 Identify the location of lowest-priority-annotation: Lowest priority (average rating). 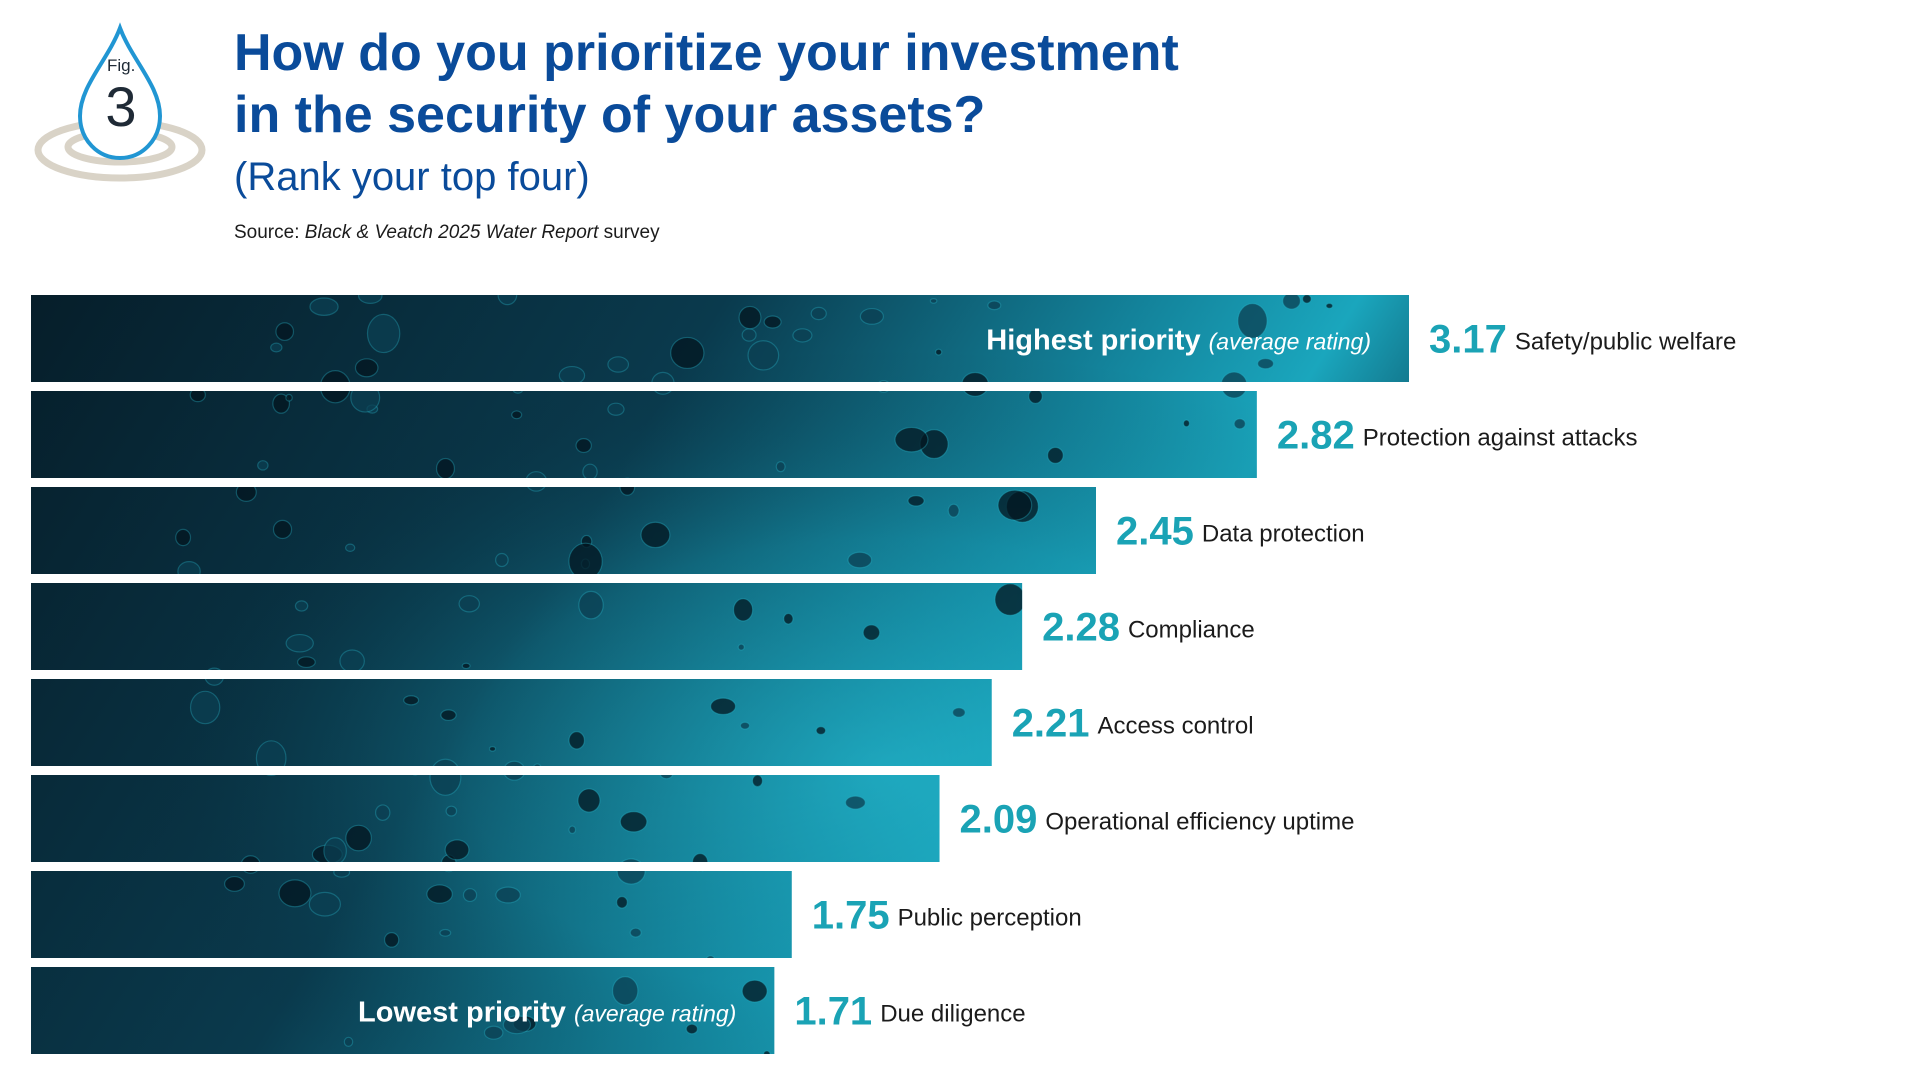
(547, 1013).